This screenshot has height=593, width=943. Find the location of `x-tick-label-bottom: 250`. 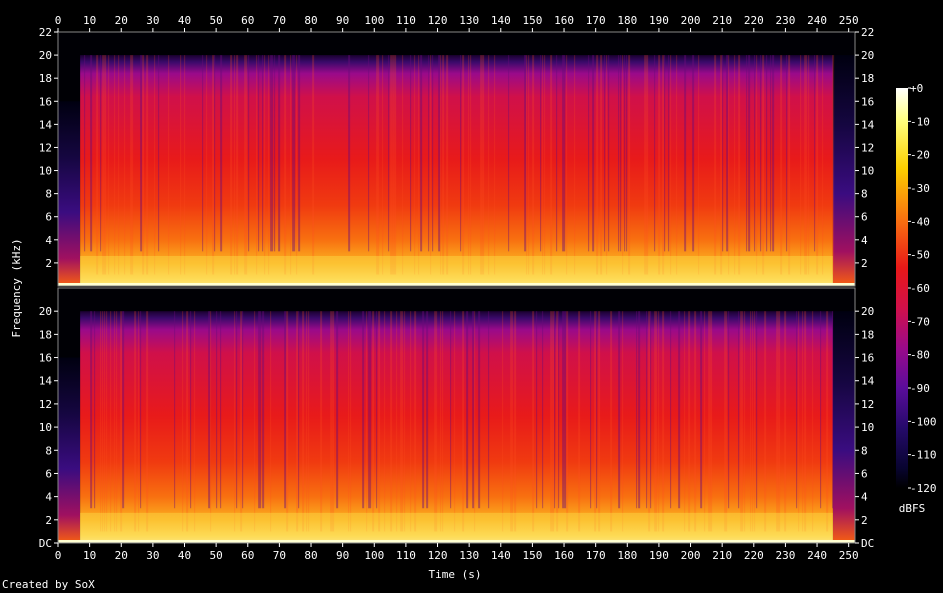

x-tick-label-bottom: 250 is located at coordinates (849, 555).